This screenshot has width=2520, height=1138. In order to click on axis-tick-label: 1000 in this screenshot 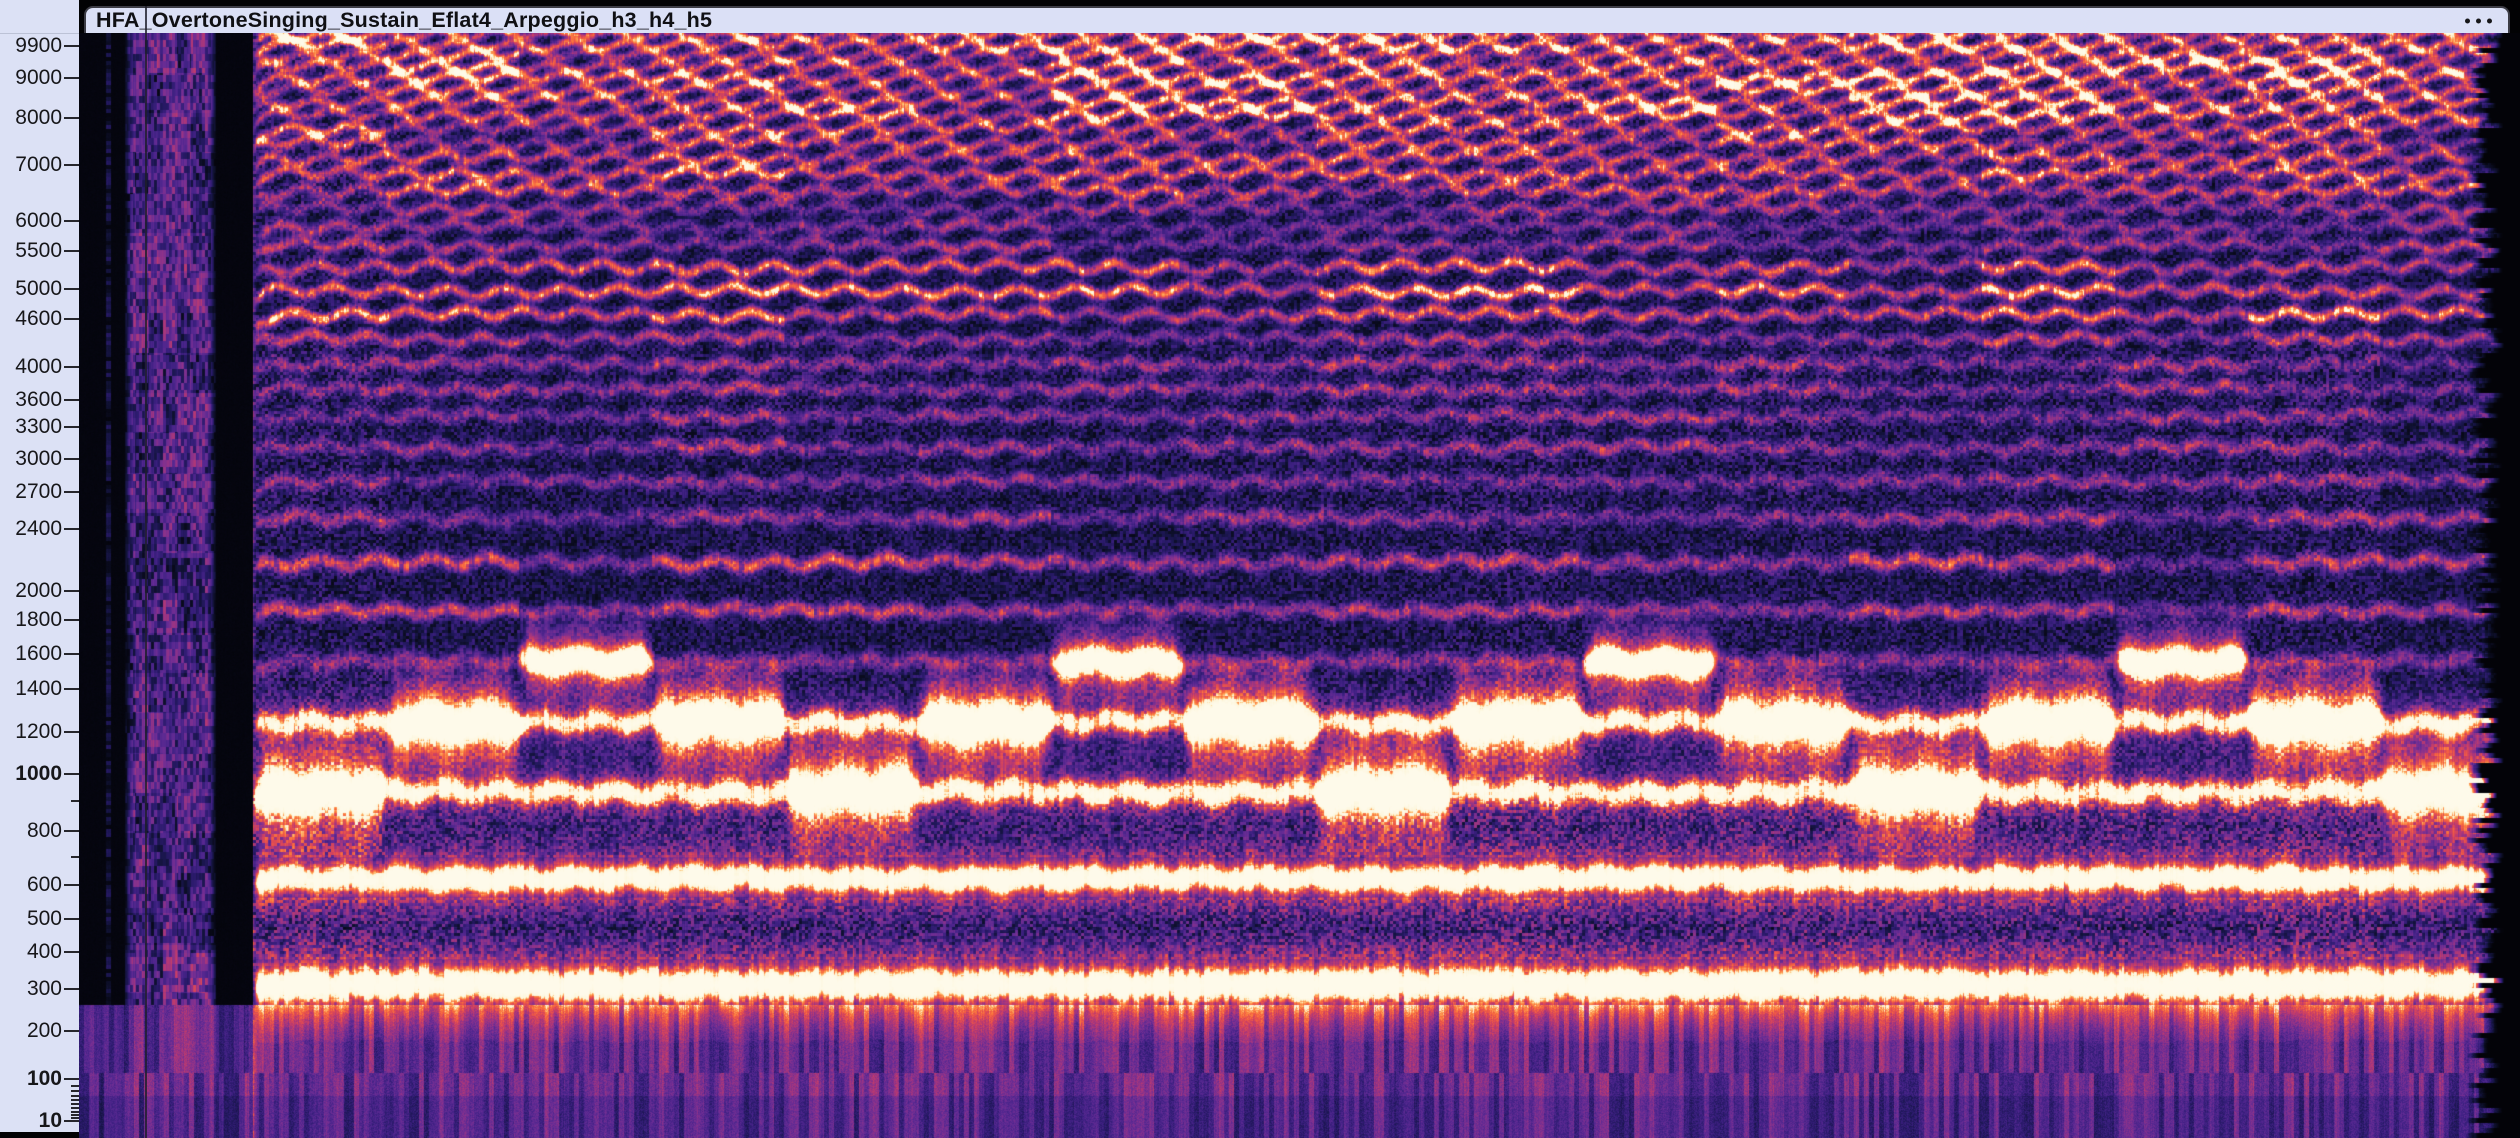, I will do `click(38, 773)`.